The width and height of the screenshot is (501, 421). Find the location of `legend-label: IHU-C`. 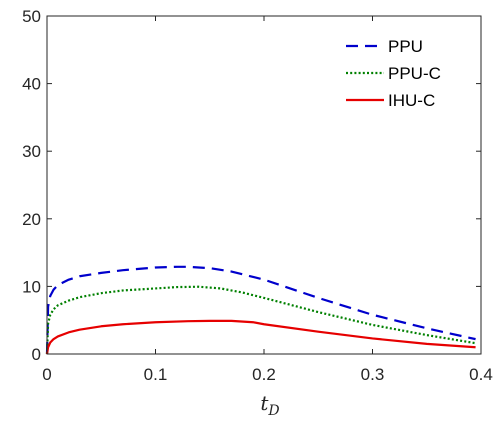

legend-label: IHU-C is located at coordinates (411, 100).